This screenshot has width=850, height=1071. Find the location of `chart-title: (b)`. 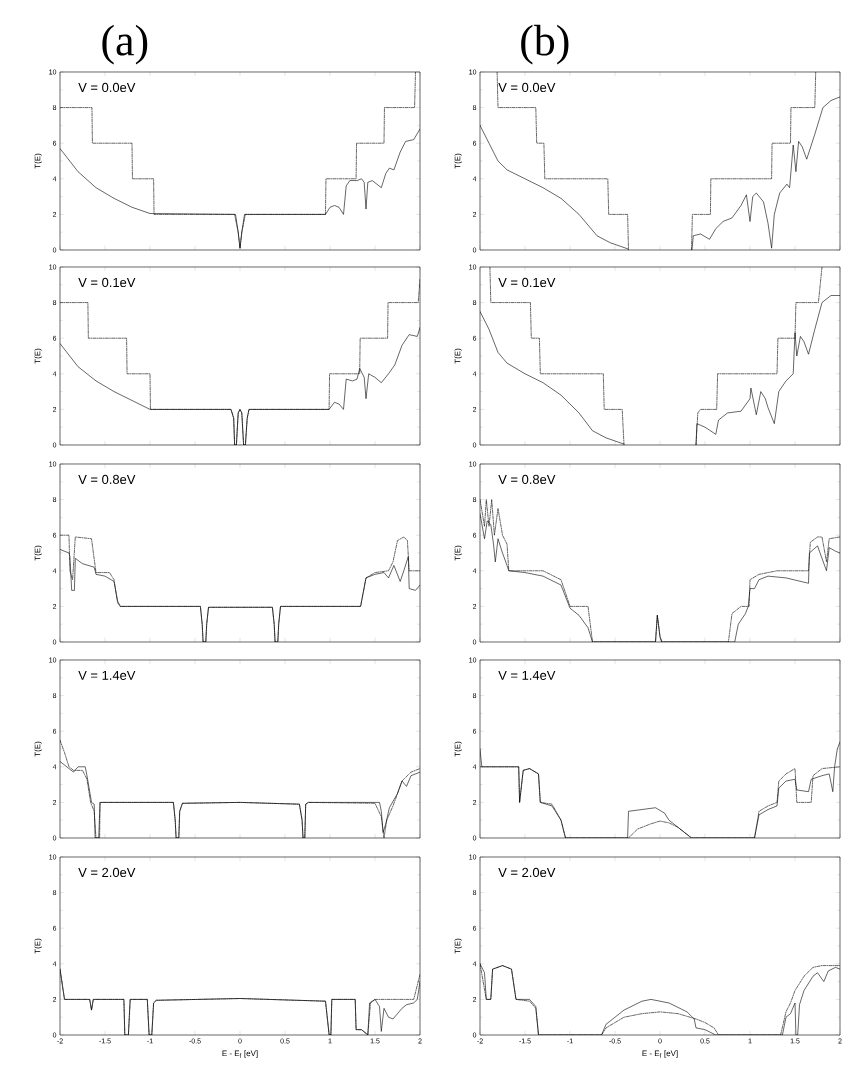

chart-title: (b) is located at coordinates (545, 44).